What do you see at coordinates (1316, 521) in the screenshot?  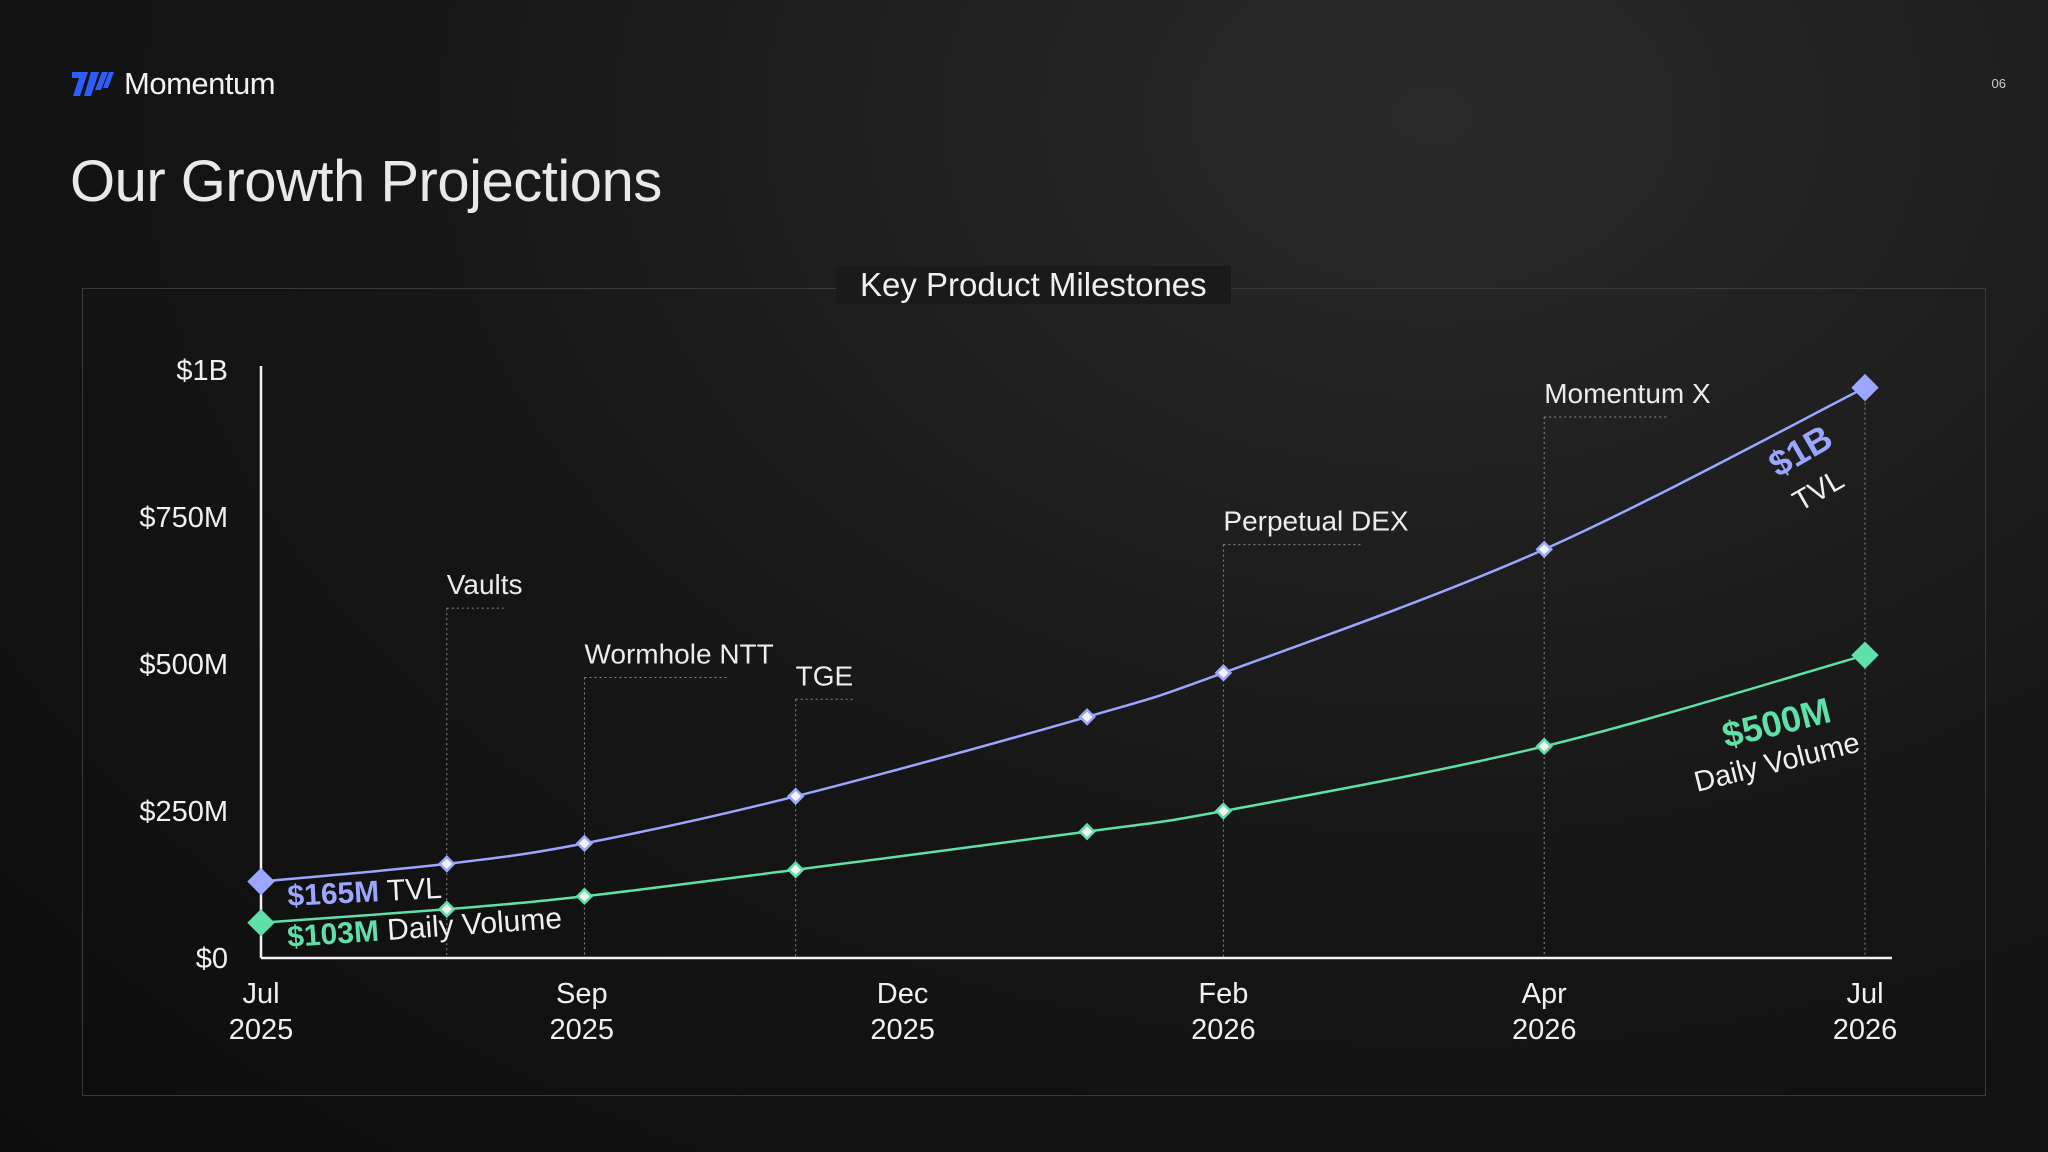 I see `milestone-label: Perpetual DEX` at bounding box center [1316, 521].